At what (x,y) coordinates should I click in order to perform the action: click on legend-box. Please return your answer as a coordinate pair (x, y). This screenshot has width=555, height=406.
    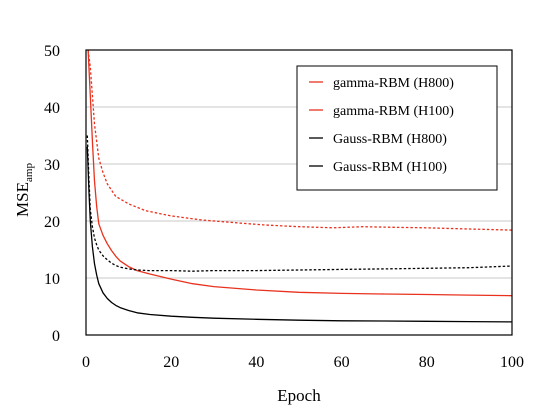
    Looking at the image, I should click on (397, 128).